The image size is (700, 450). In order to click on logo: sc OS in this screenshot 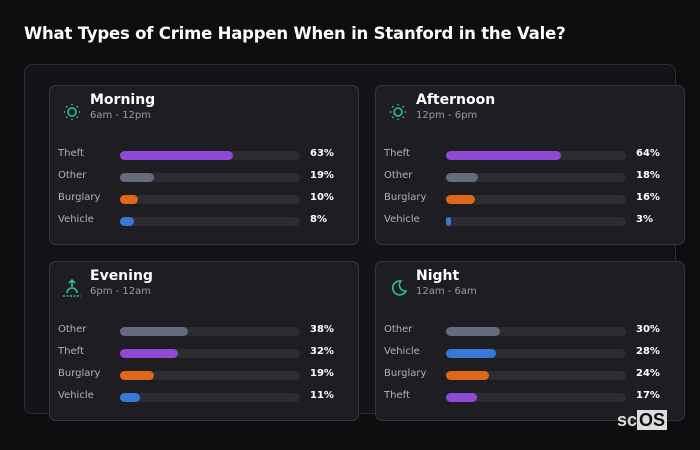, I will do `click(642, 420)`.